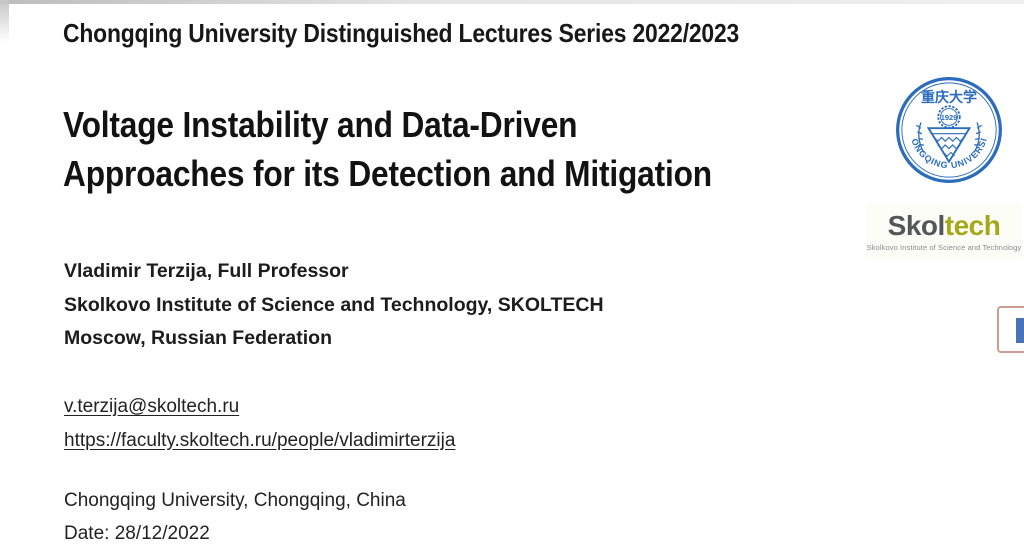 The width and height of the screenshot is (1024, 550). What do you see at coordinates (152, 406) in the screenshot?
I see `email-link: v.terzija@skoltech.ru` at bounding box center [152, 406].